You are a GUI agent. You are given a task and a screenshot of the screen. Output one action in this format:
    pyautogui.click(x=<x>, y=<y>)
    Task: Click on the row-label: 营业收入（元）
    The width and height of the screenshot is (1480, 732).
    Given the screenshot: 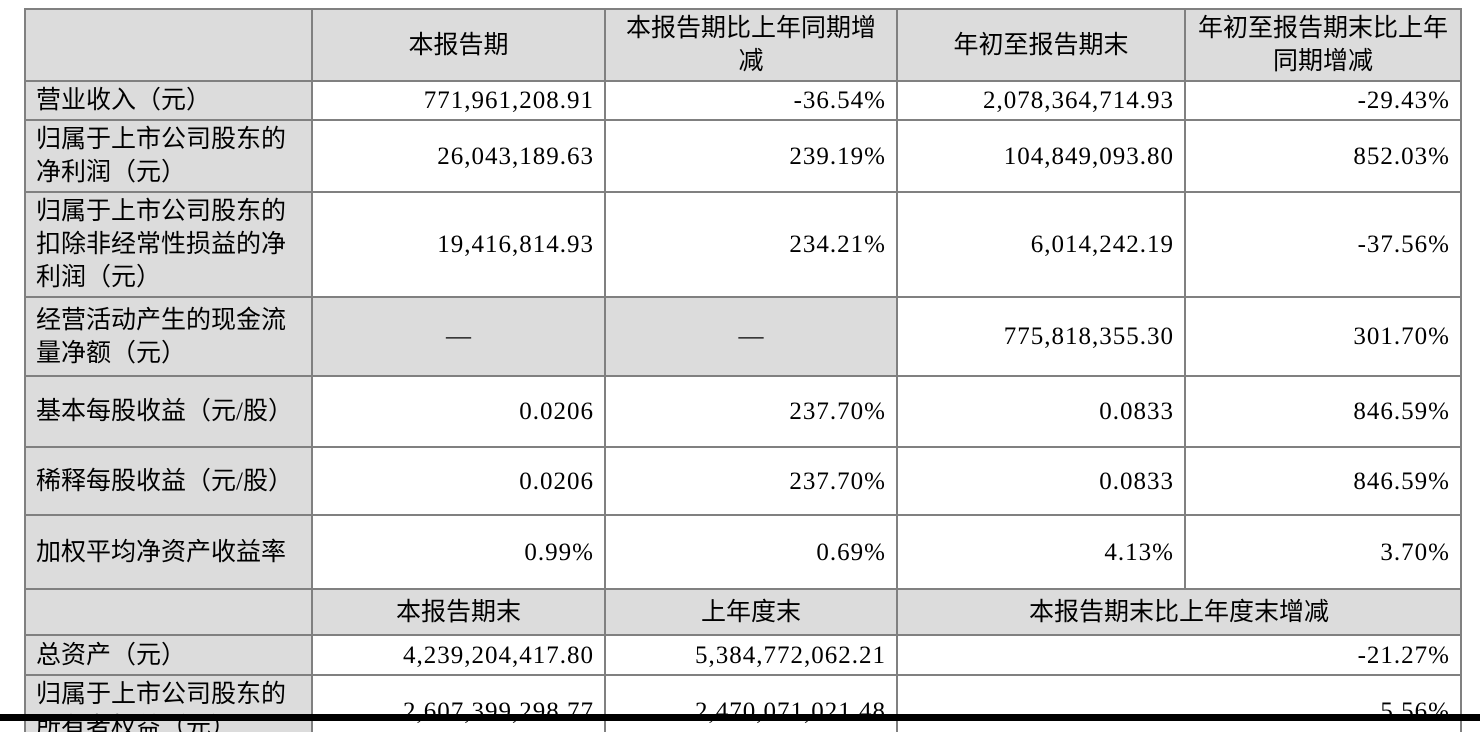 What is the action you would take?
    pyautogui.click(x=168, y=100)
    